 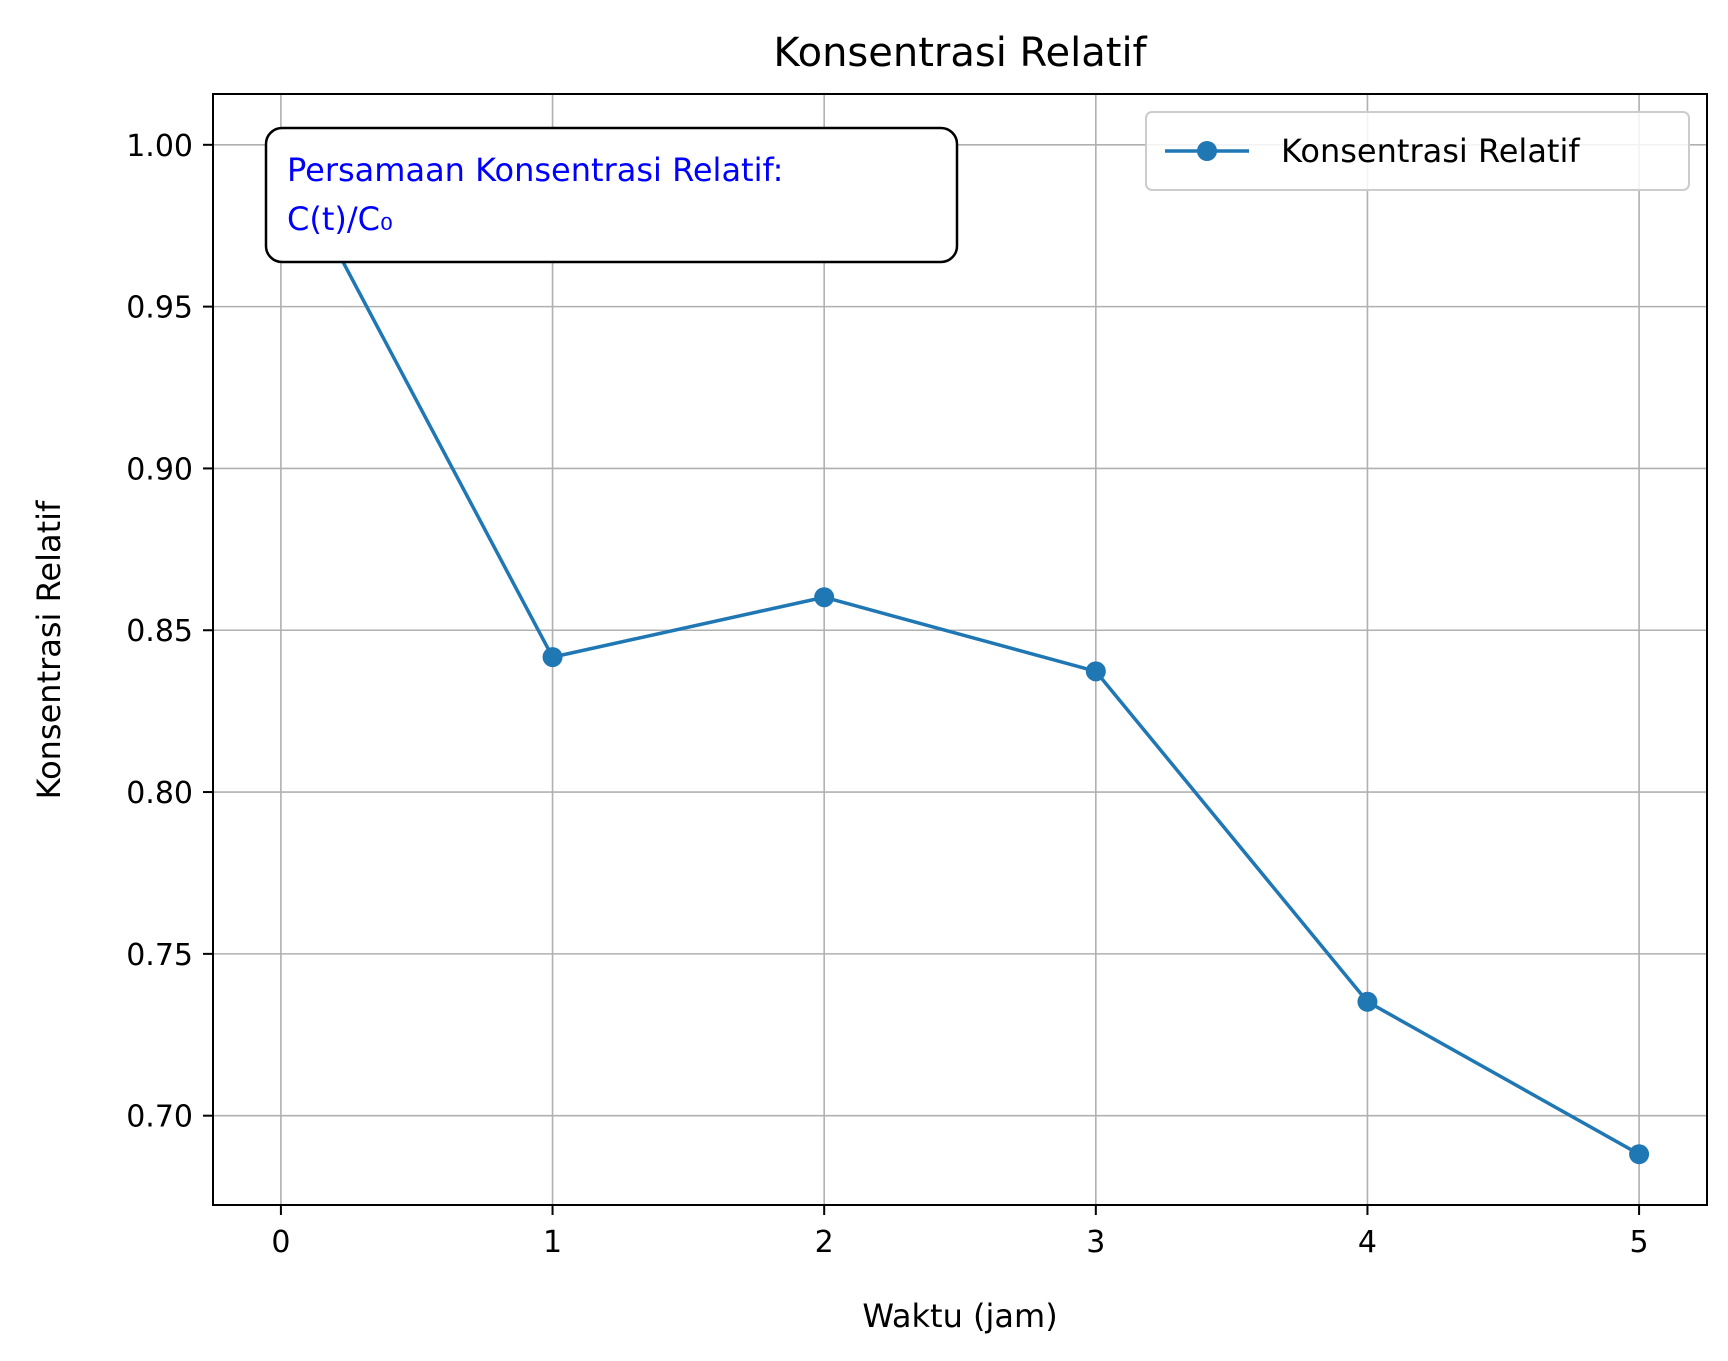 What do you see at coordinates (159, 1117) in the screenshot?
I see `y-tick-label: 0.70` at bounding box center [159, 1117].